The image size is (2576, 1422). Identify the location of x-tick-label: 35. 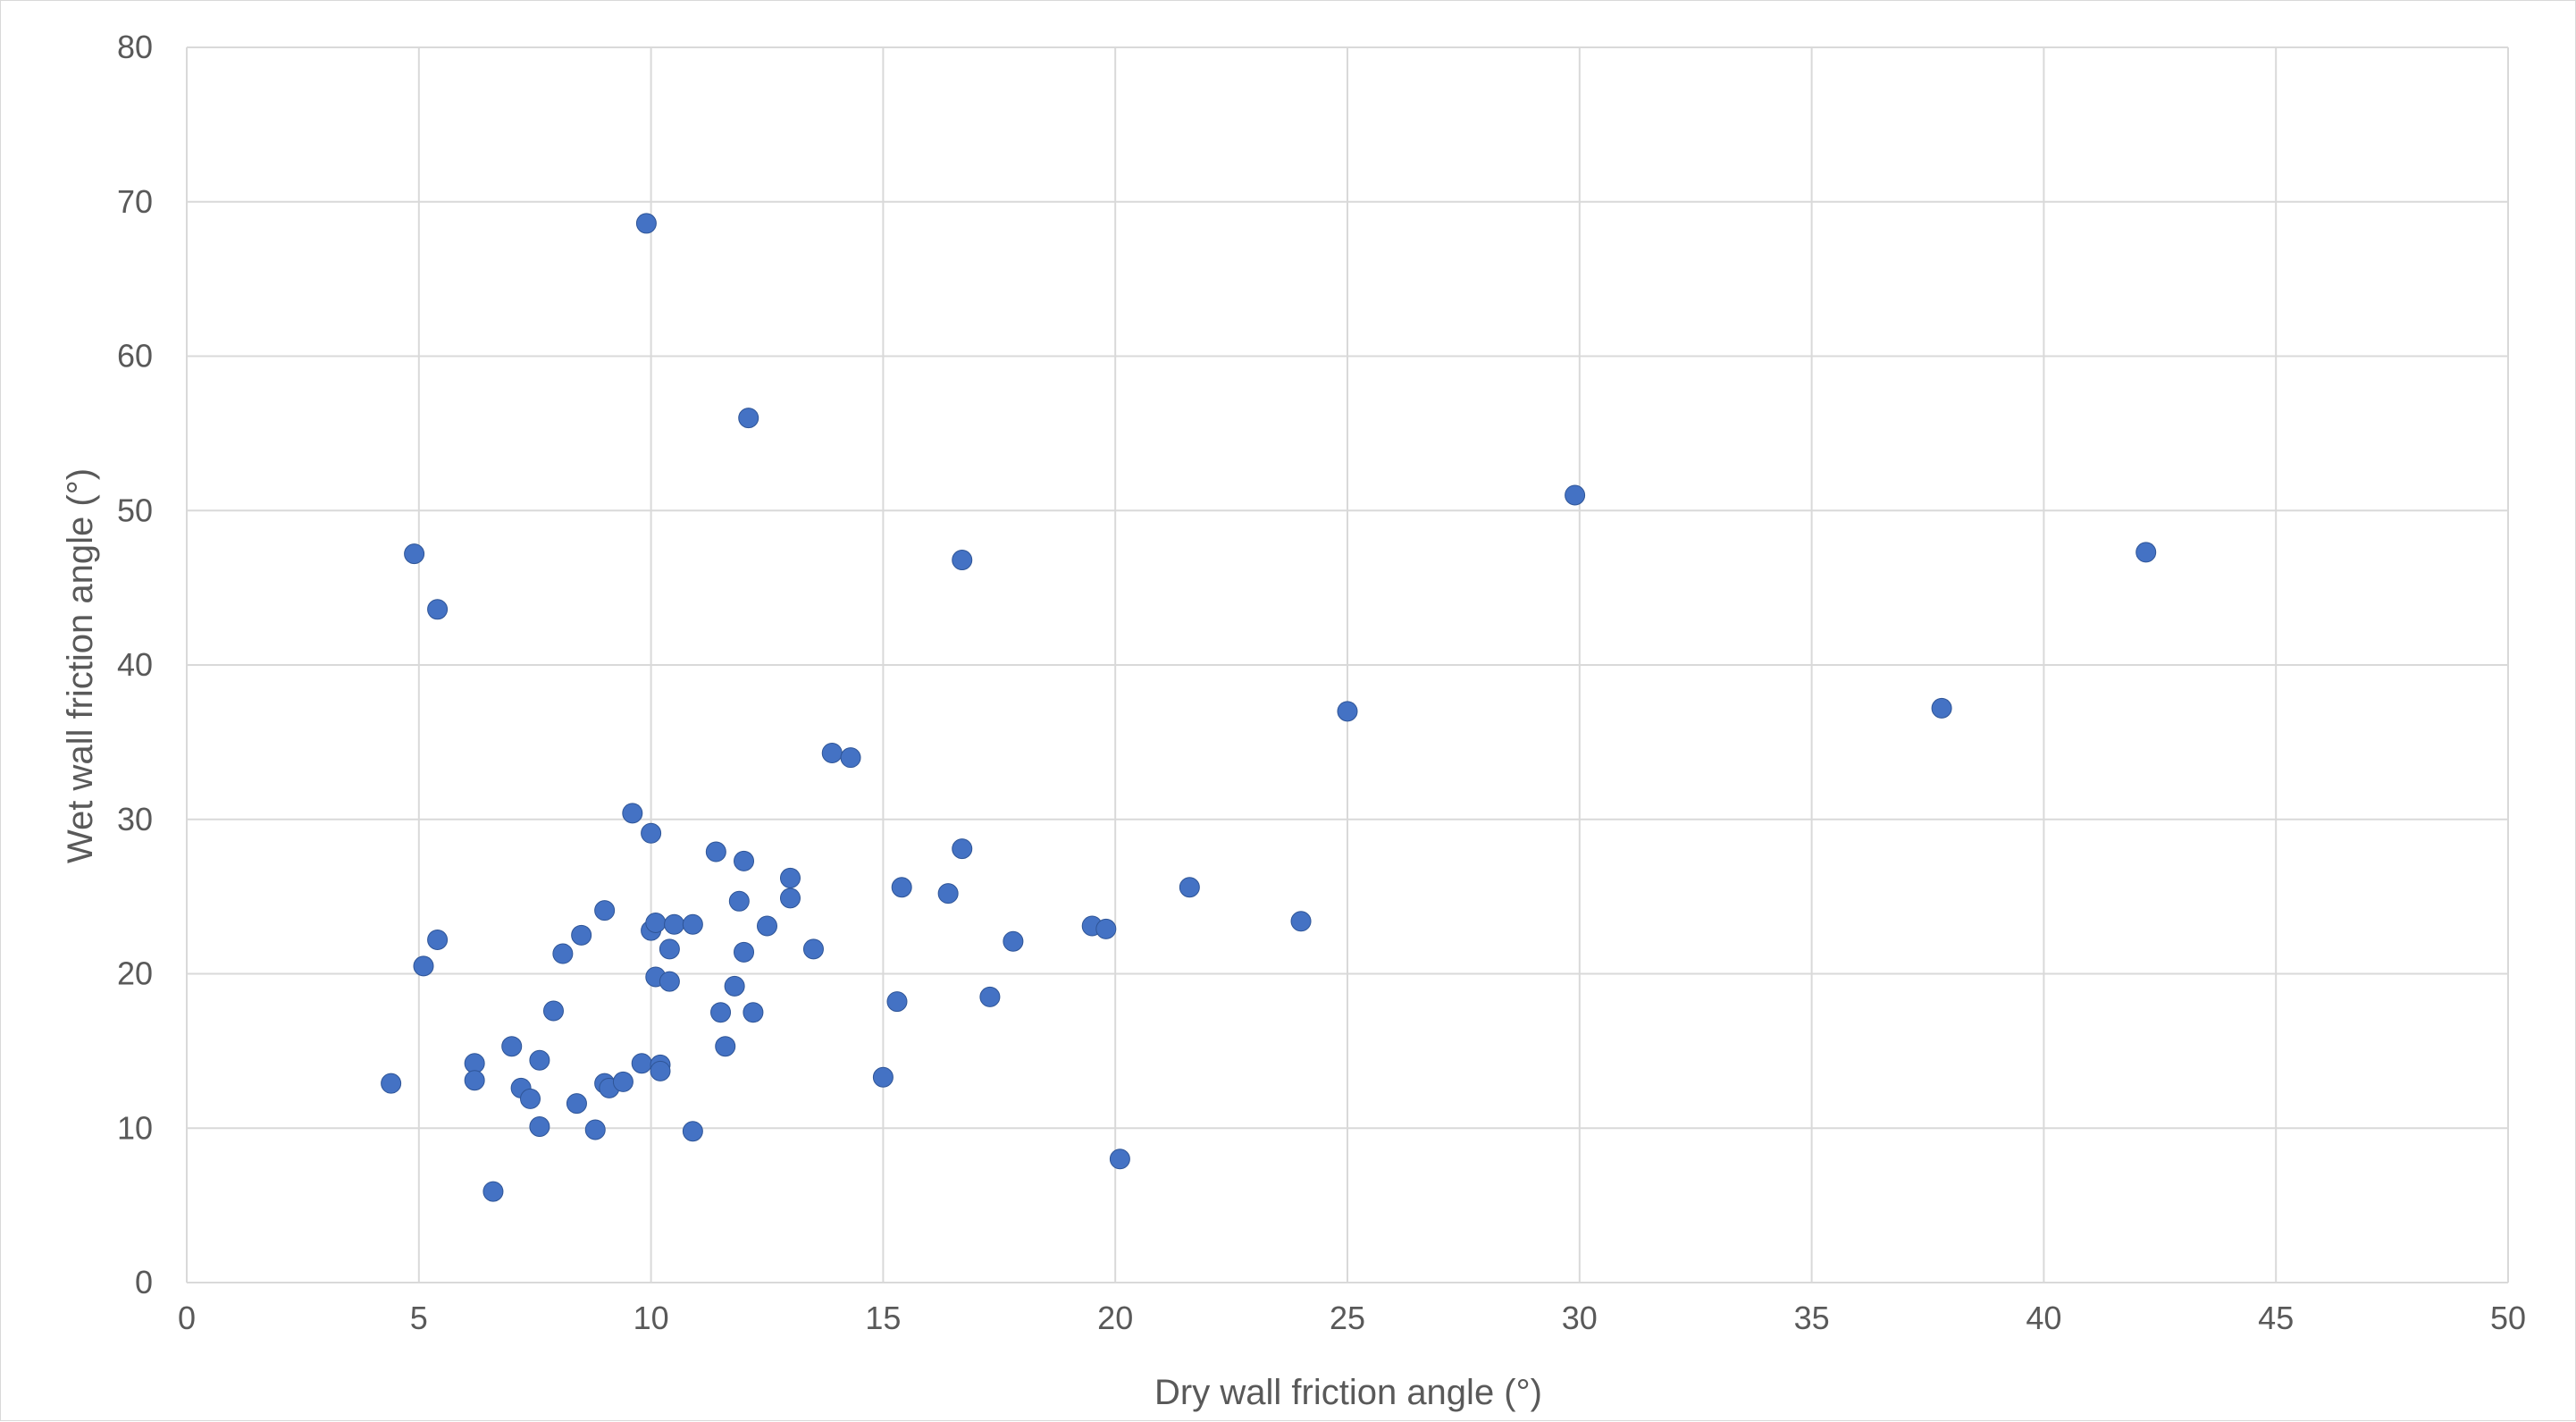
(1812, 1318).